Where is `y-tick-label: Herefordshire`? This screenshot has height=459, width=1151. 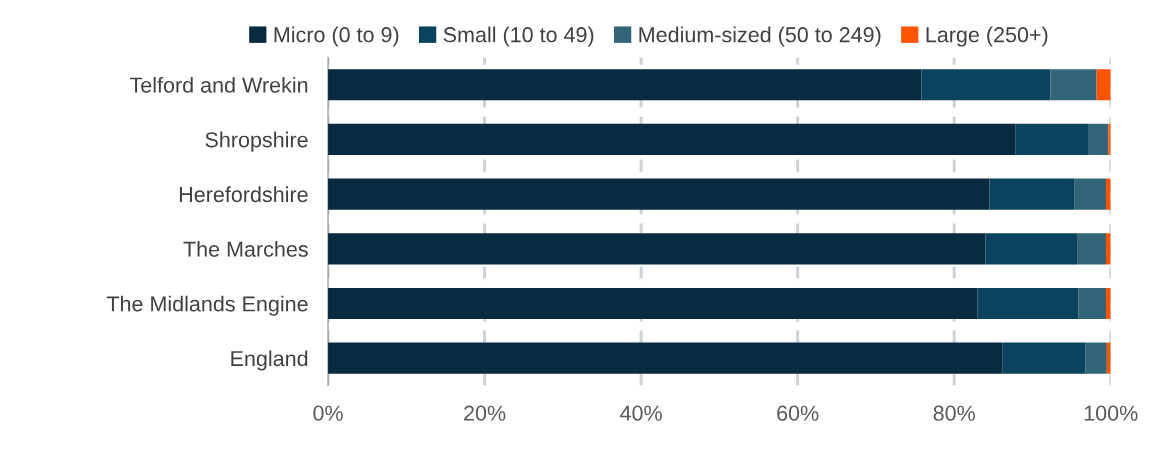 y-tick-label: Herefordshire is located at coordinates (243, 194).